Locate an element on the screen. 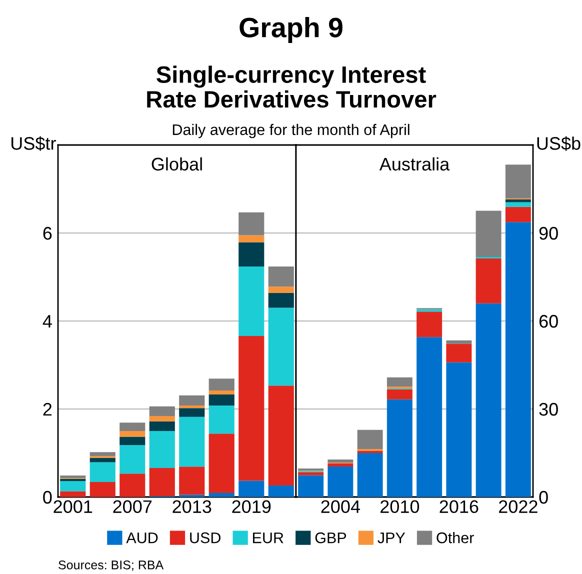  legend-label: JPY is located at coordinates (392, 538).